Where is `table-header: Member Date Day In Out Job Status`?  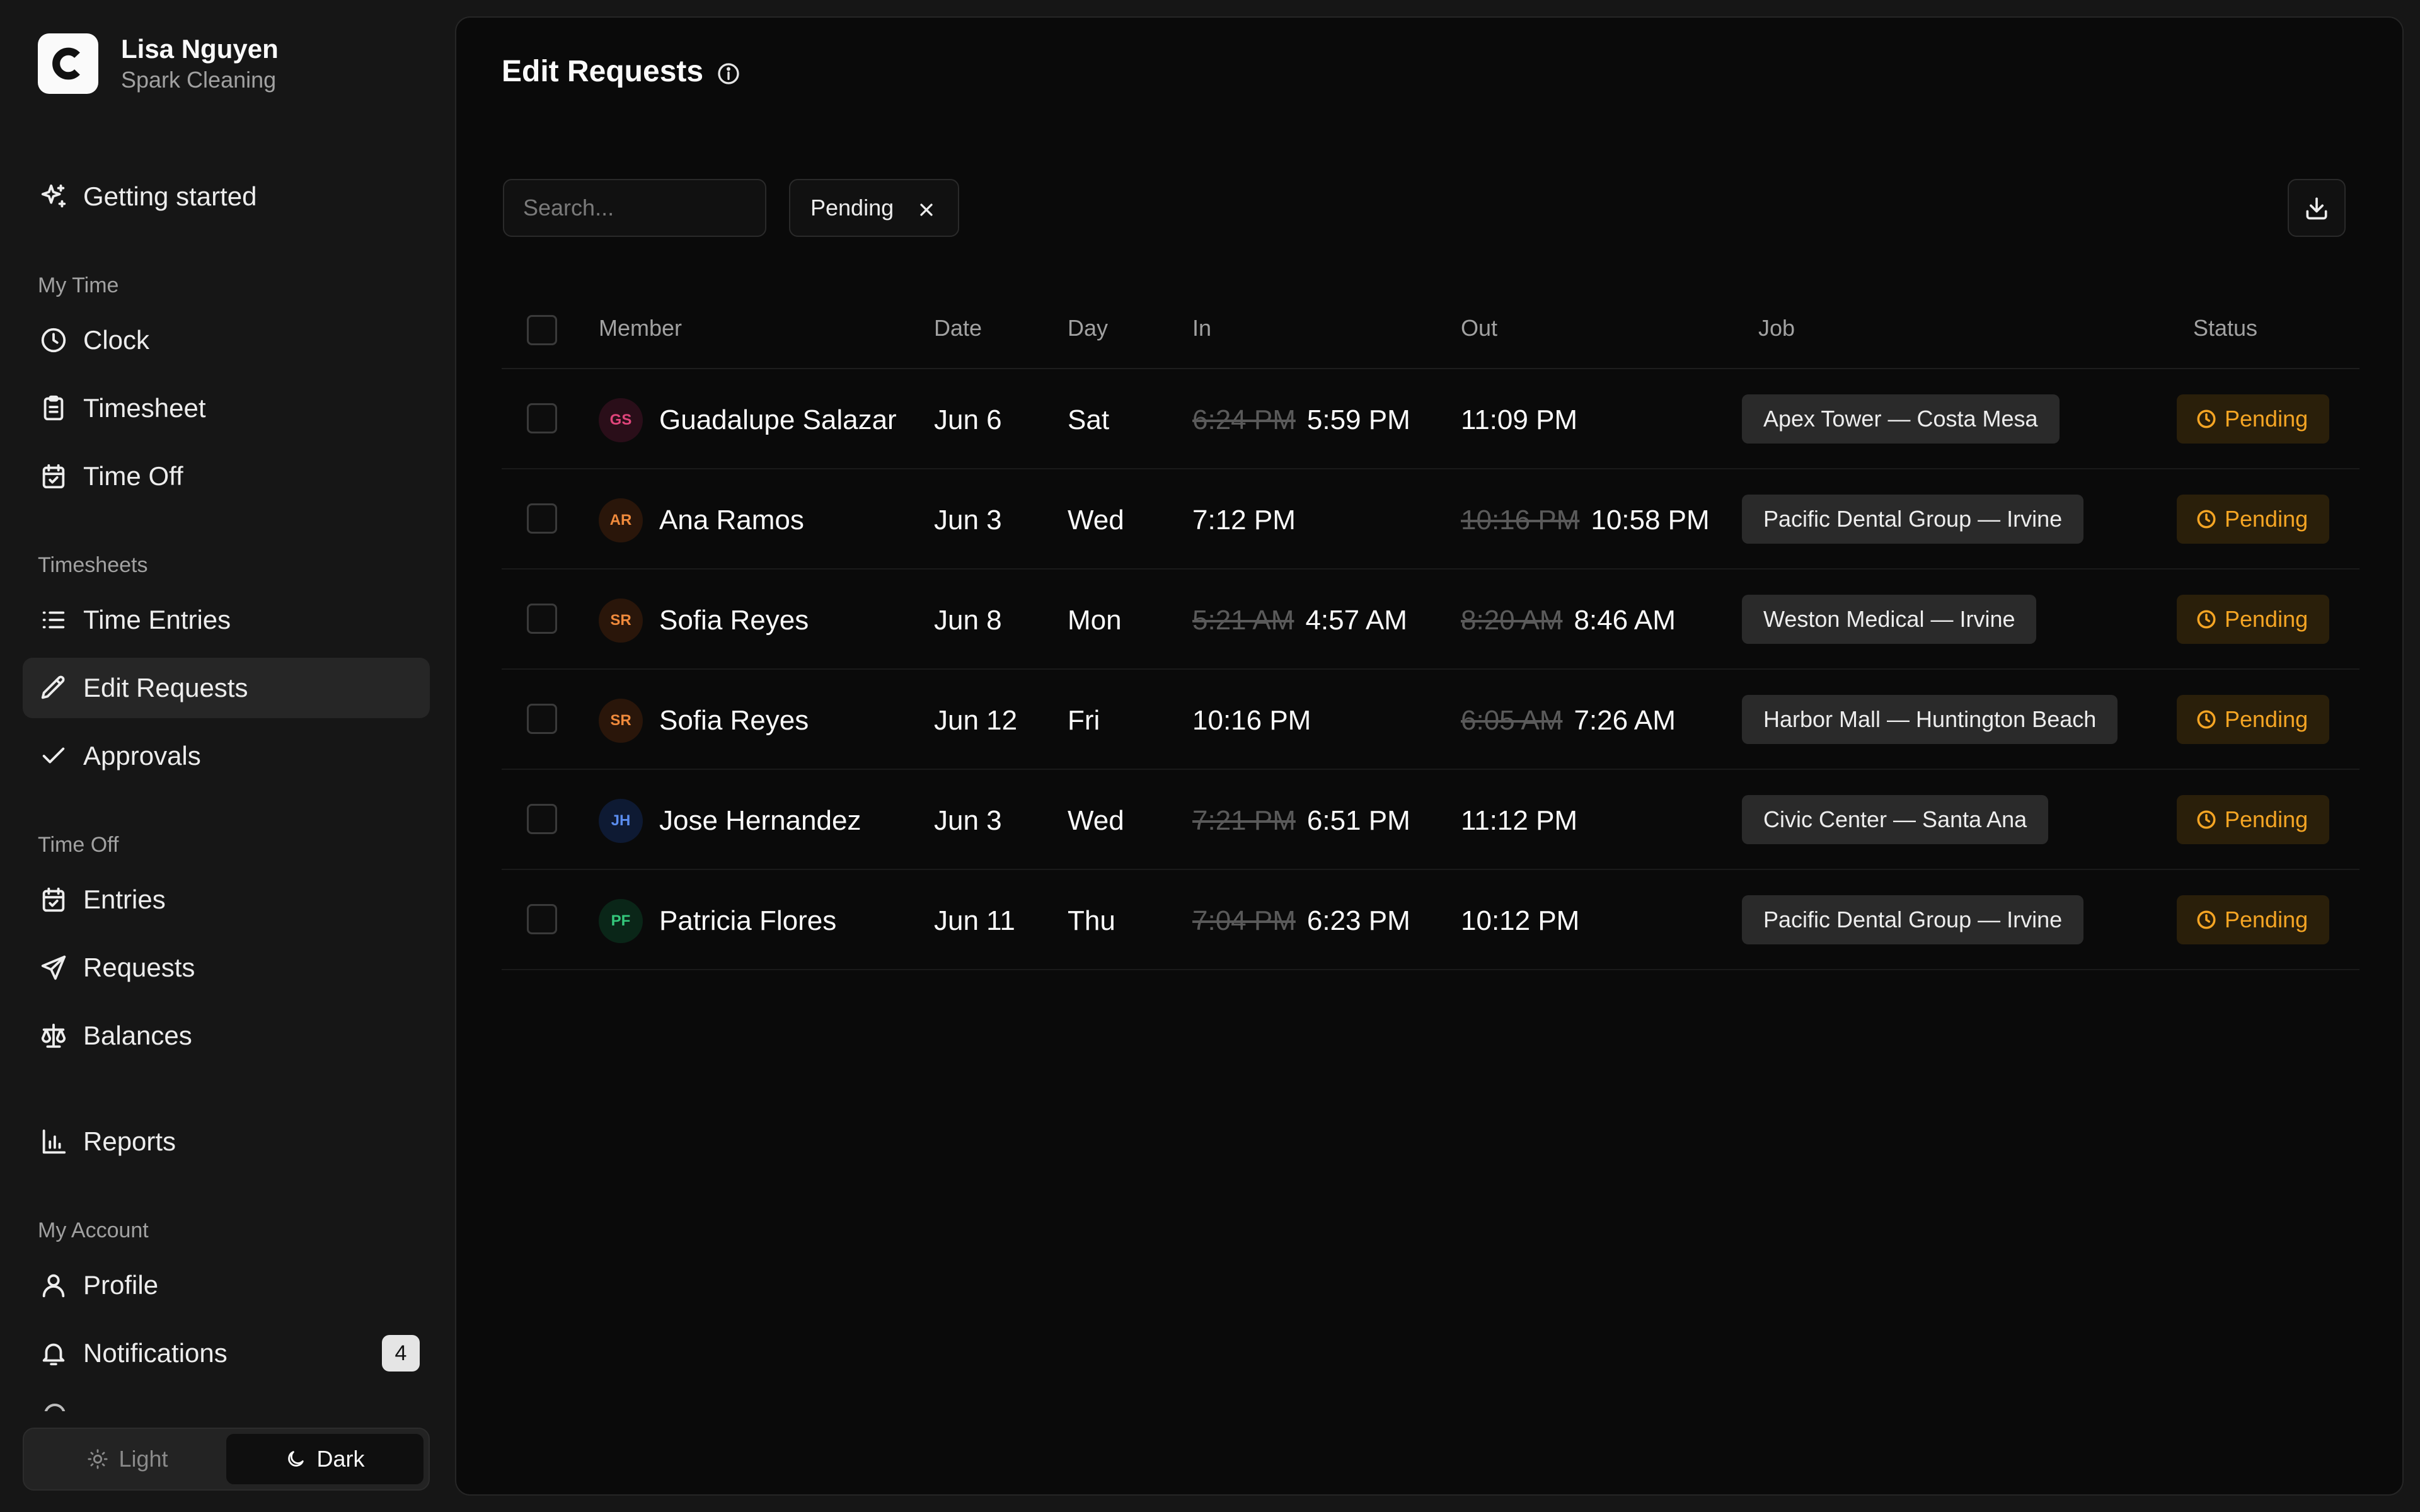 table-header: Member Date Day In Out Job Status is located at coordinates (1431, 329).